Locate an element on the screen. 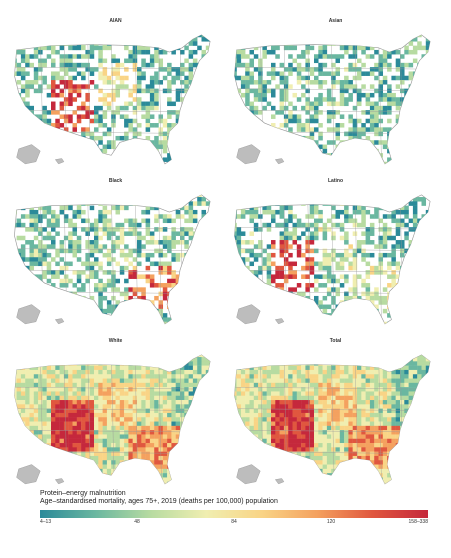  legend-gradient is located at coordinates (234, 514).